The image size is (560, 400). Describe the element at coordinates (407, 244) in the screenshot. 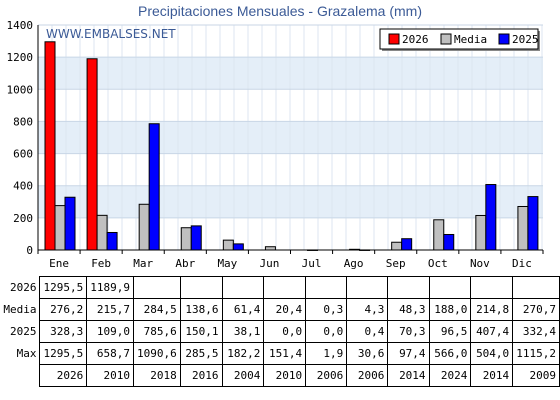

I see `bar-2025-sep` at that location.